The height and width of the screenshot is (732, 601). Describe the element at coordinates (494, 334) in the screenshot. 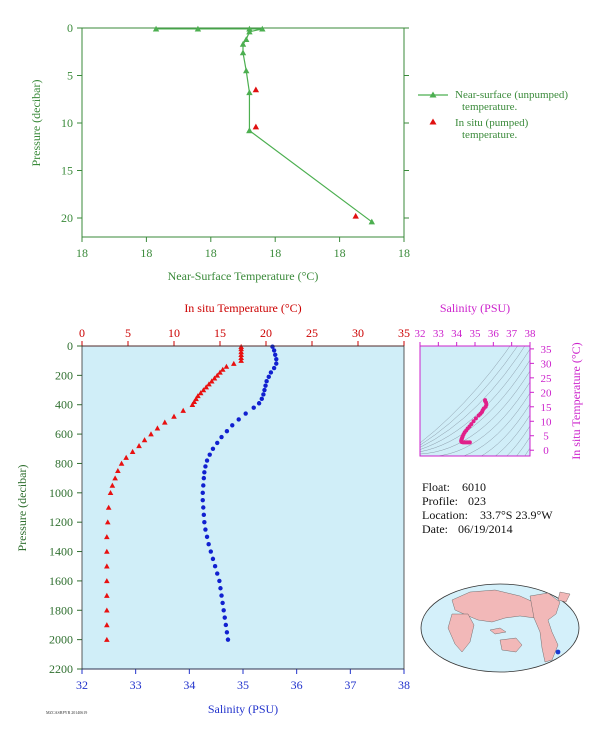

I see `ts-sal-tick-label: 36` at that location.